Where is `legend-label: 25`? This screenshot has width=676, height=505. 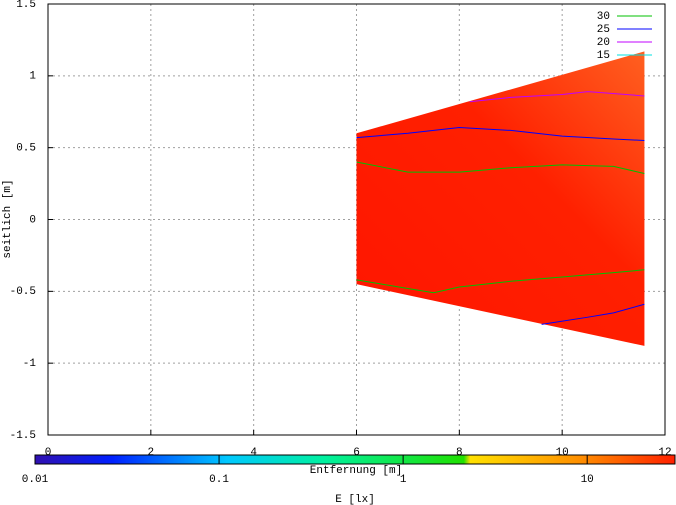 legend-label: 25 is located at coordinates (603, 30).